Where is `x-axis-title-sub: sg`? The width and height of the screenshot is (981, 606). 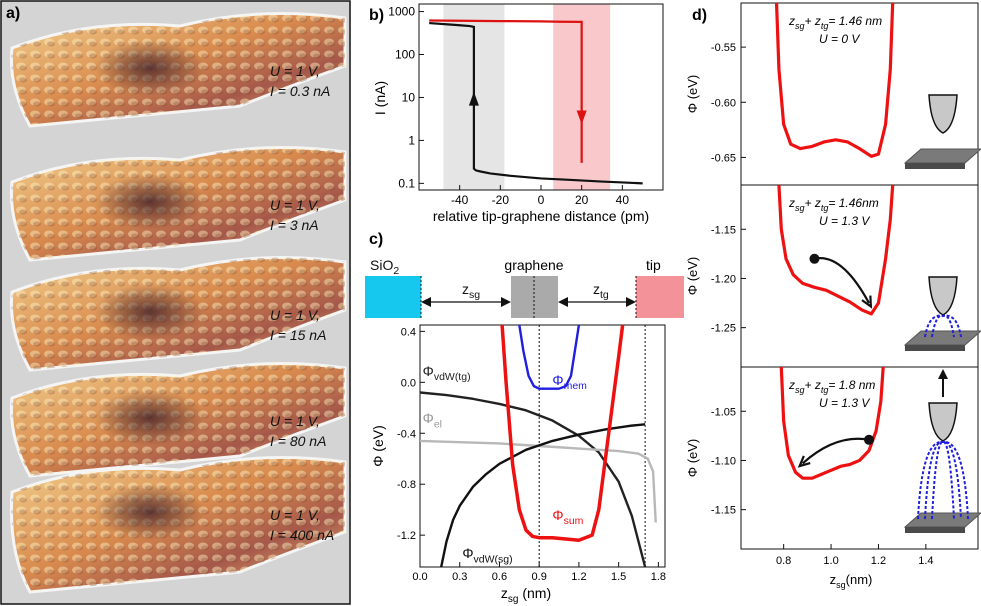
x-axis-title-sub: sg is located at coordinates (513, 599).